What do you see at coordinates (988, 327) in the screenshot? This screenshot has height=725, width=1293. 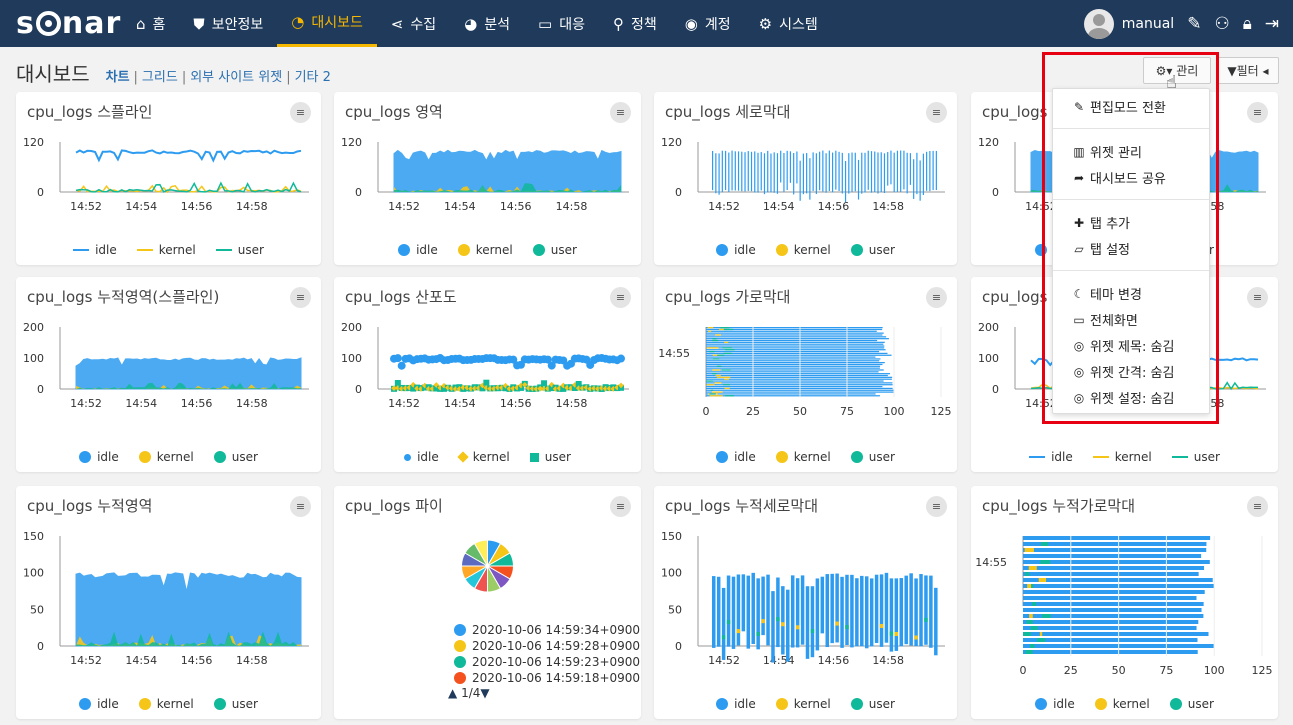 I see `tick-label: 200` at bounding box center [988, 327].